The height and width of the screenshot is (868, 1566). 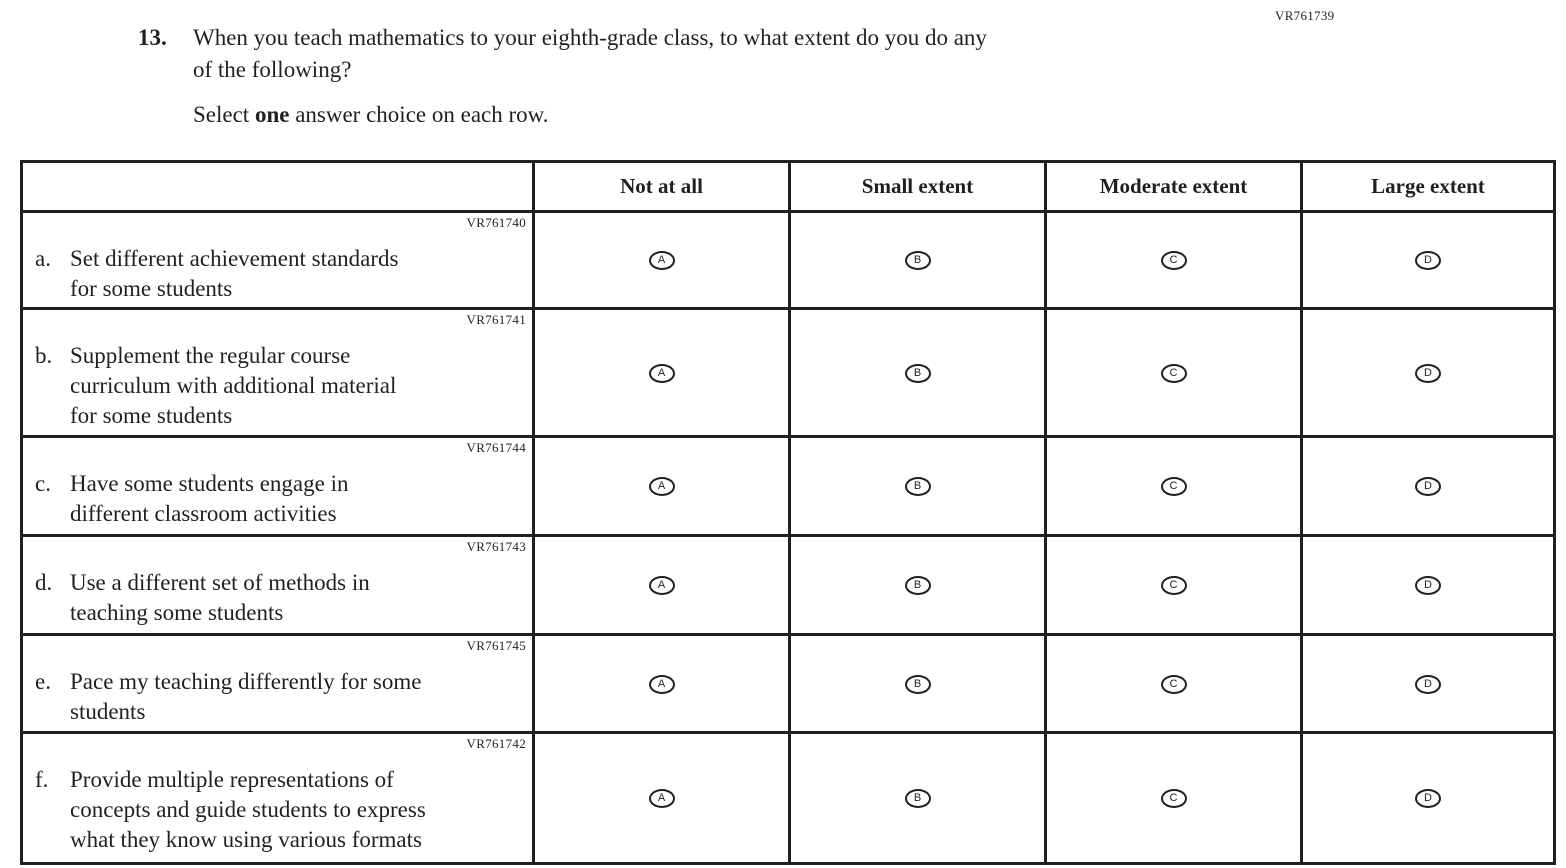 What do you see at coordinates (590, 115) in the screenshot?
I see `question-instruction: Select one answer choice on each row.` at bounding box center [590, 115].